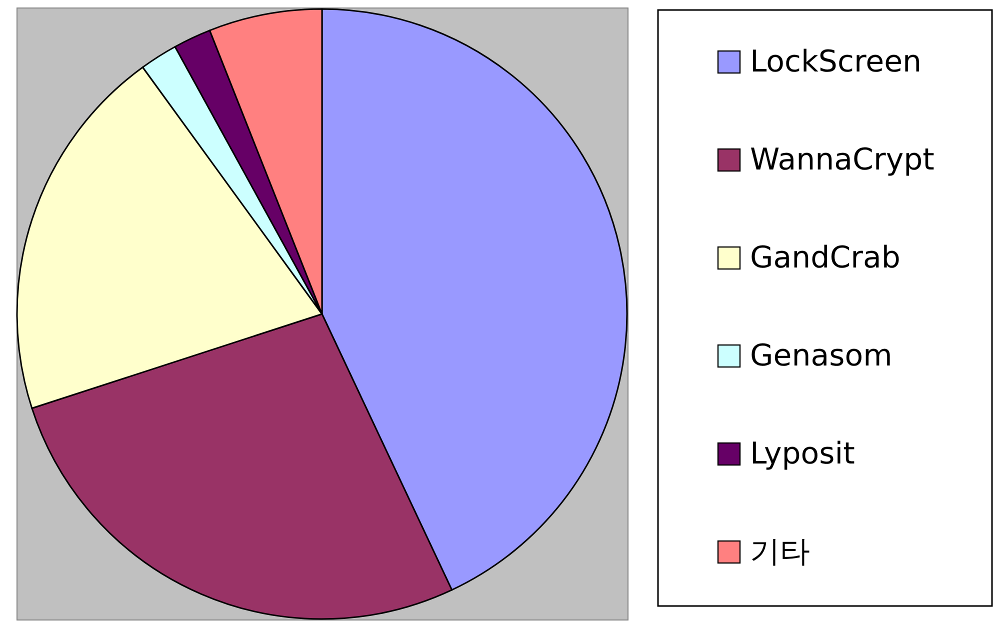 The height and width of the screenshot is (629, 1000). What do you see at coordinates (825, 258) in the screenshot?
I see `legend-label: GandCrab` at bounding box center [825, 258].